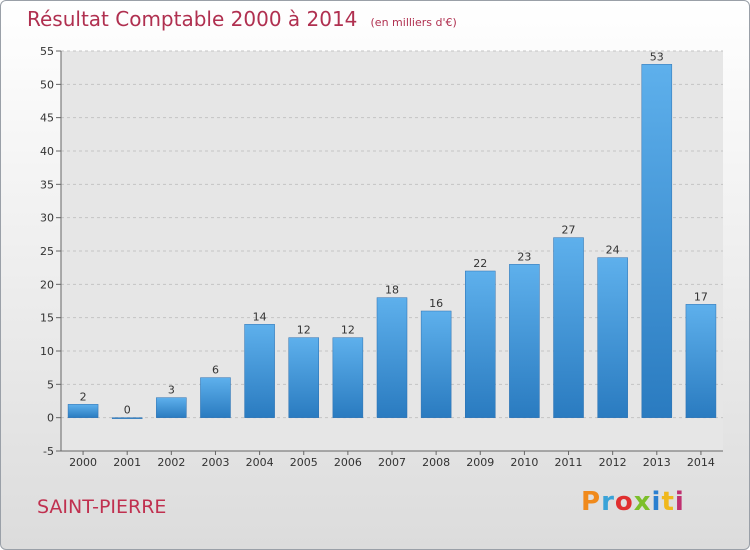  Describe the element at coordinates (260, 316) in the screenshot. I see `data-label: 14` at that location.